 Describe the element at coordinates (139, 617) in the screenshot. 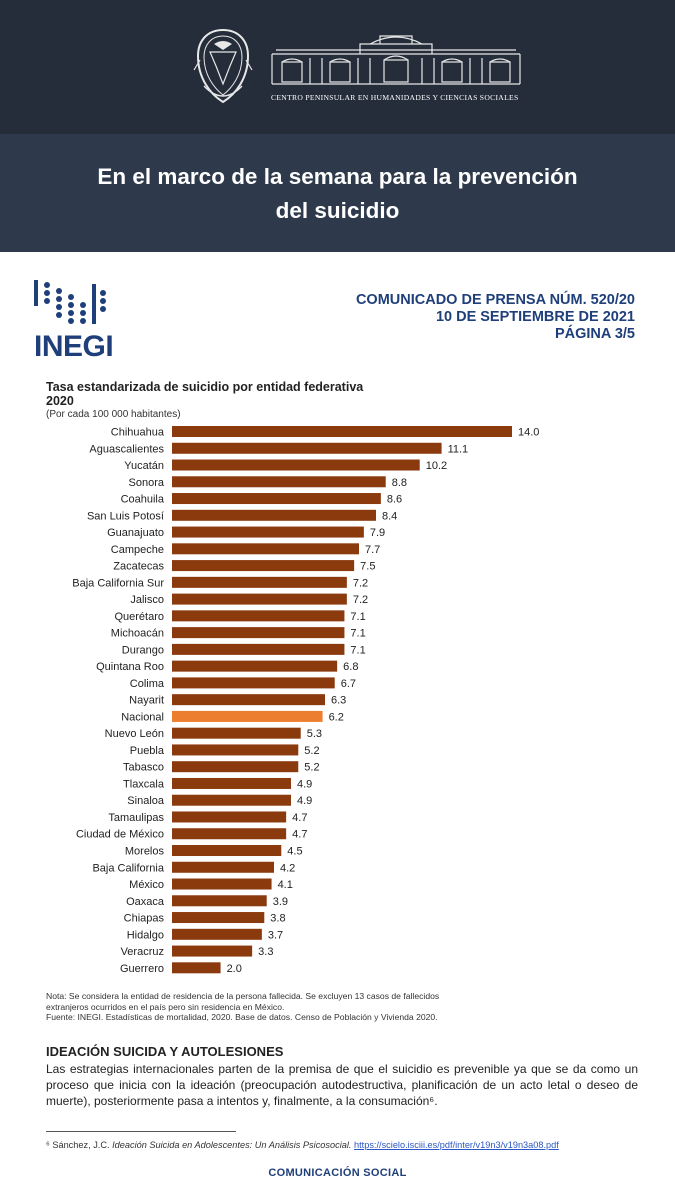

I see `category-label: Querétaro` at that location.